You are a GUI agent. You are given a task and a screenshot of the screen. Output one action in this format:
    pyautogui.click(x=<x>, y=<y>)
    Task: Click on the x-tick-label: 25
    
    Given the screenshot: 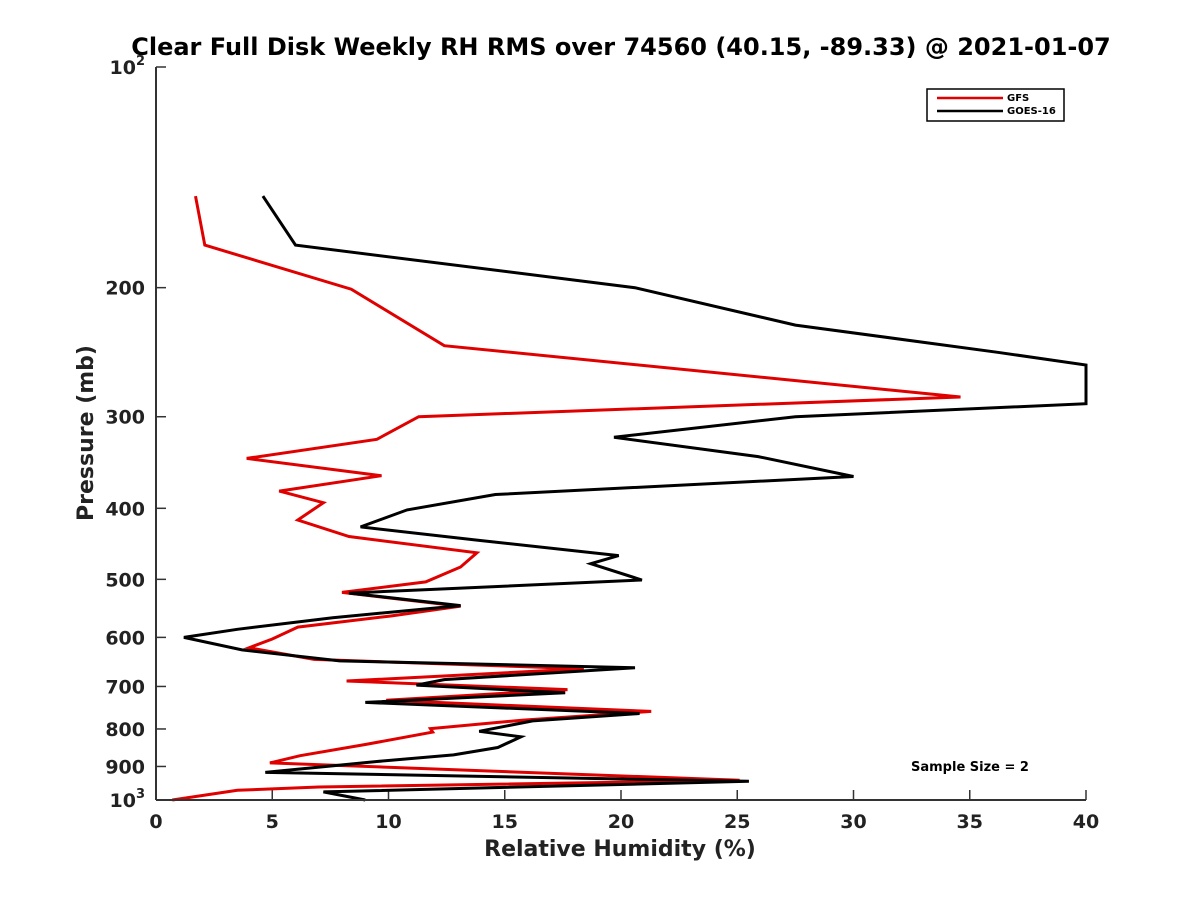 What is the action you would take?
    pyautogui.click(x=737, y=822)
    